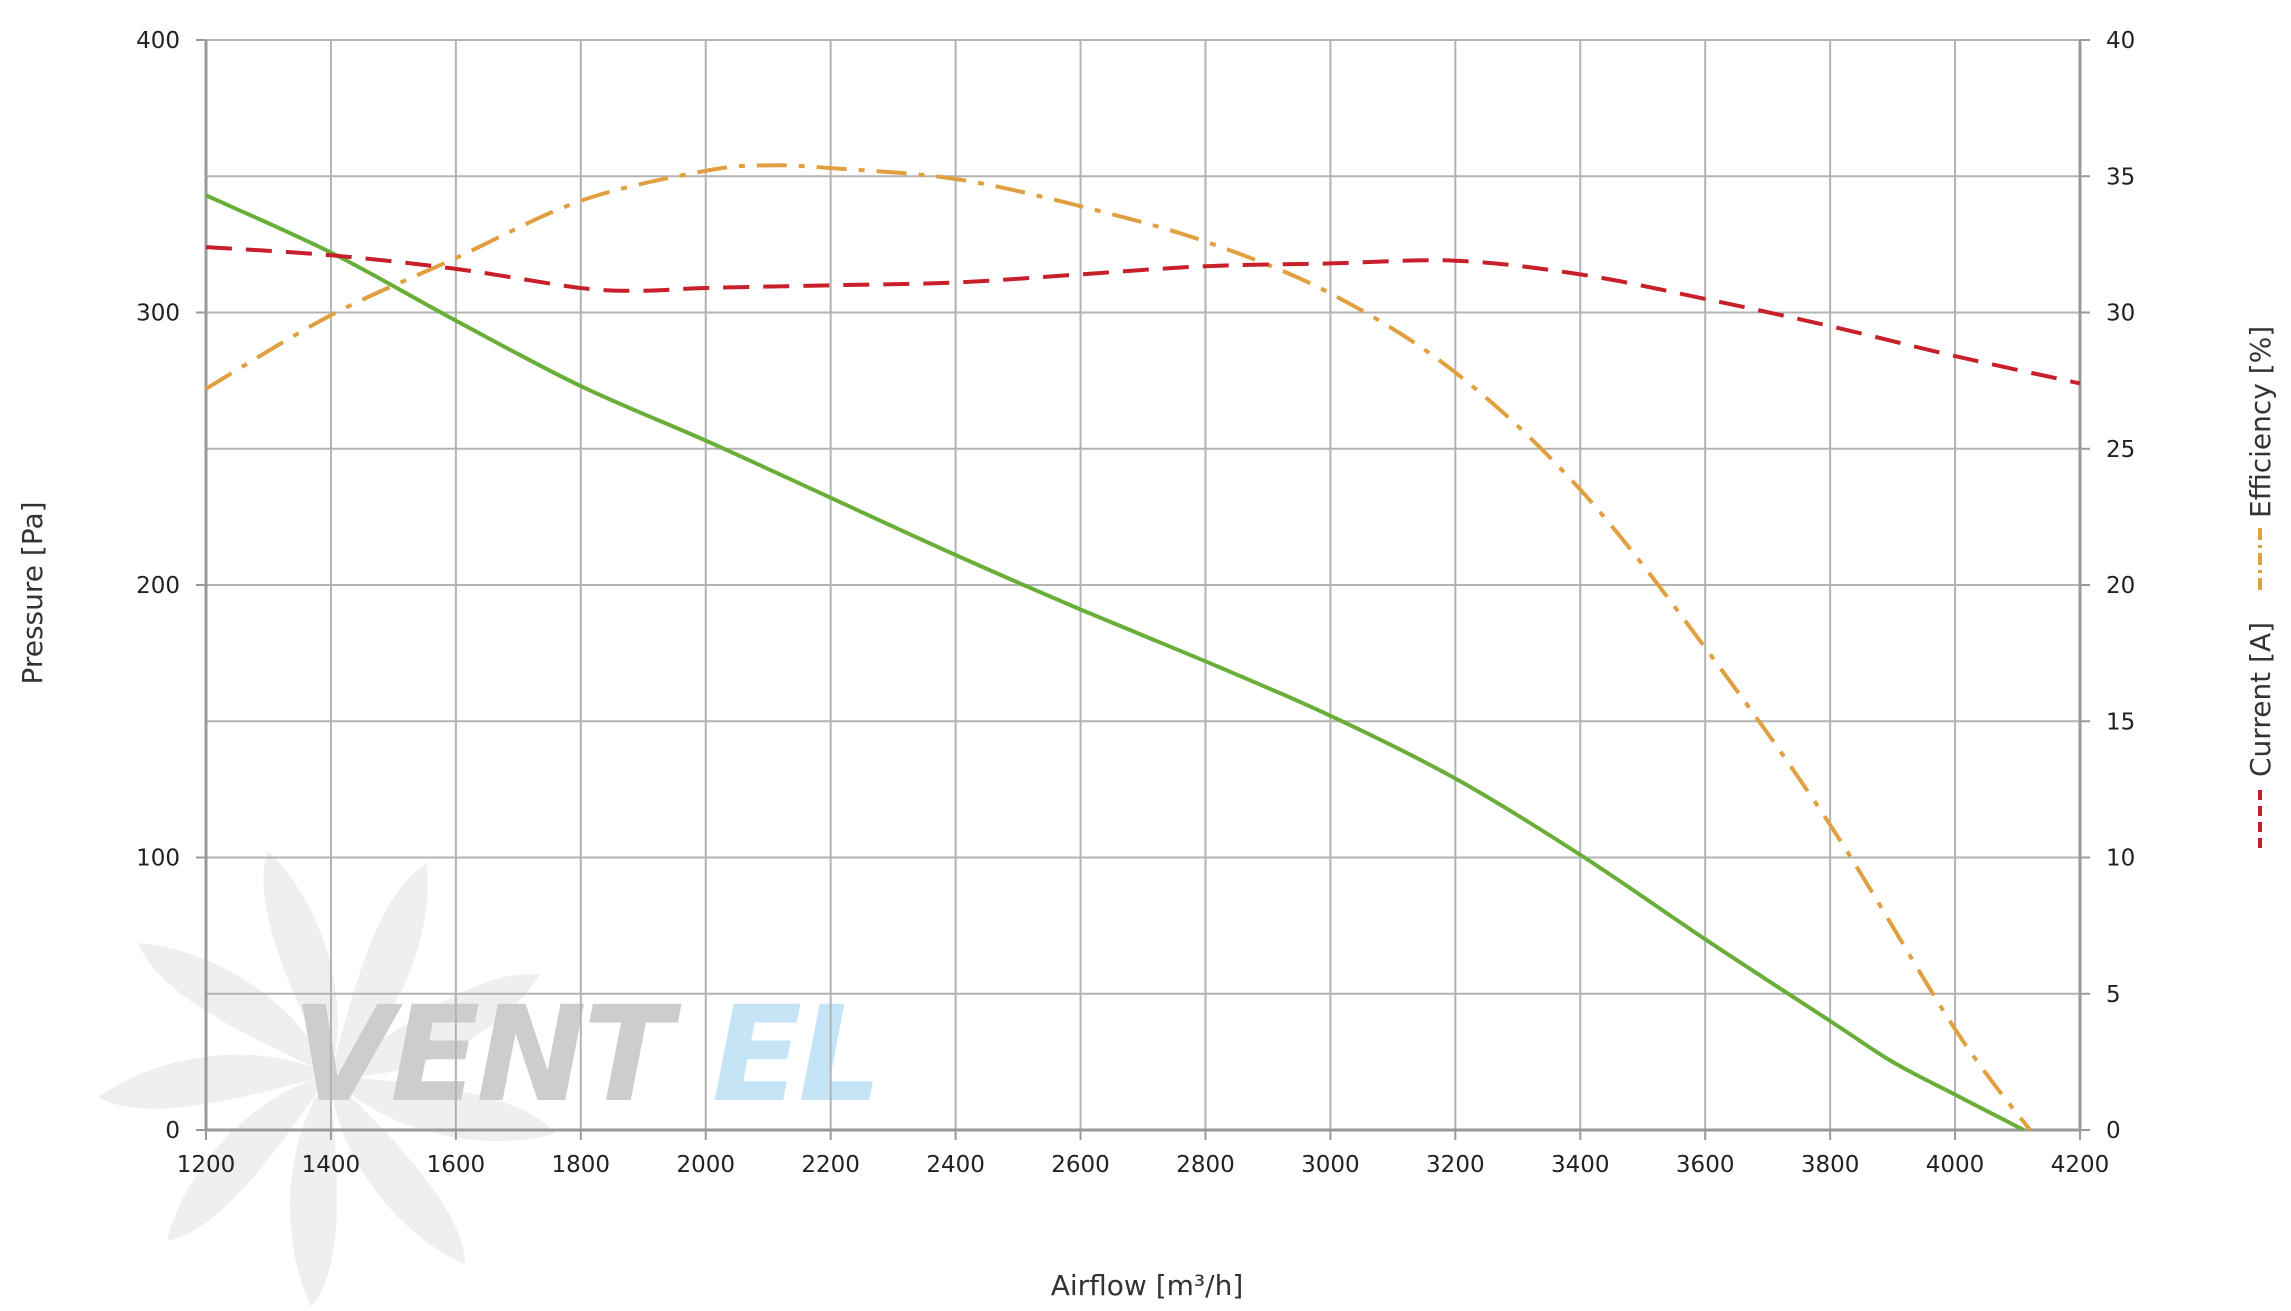 This screenshot has height=1311, width=2291. I want to click on legend: Efficiency [%] Current [A], so click(2260, 587).